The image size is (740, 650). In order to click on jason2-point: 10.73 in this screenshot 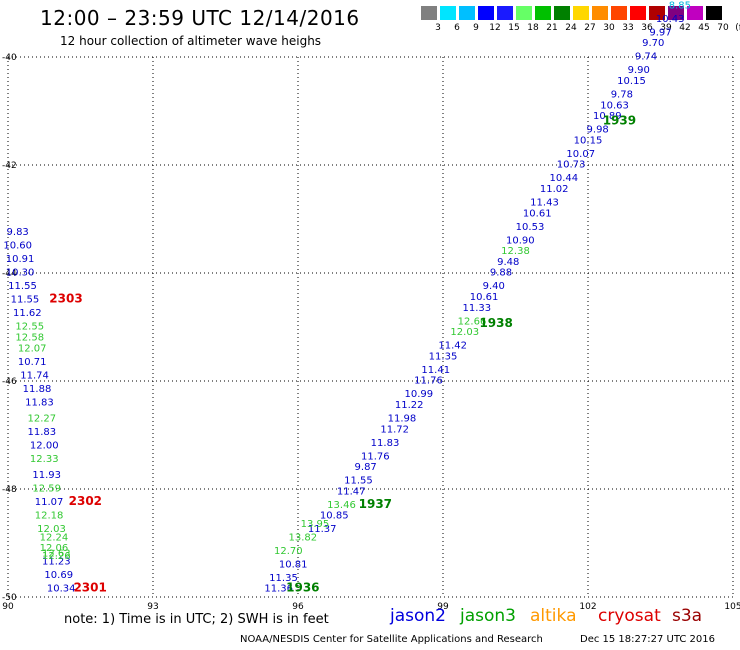, I will do `click(571, 165)`.